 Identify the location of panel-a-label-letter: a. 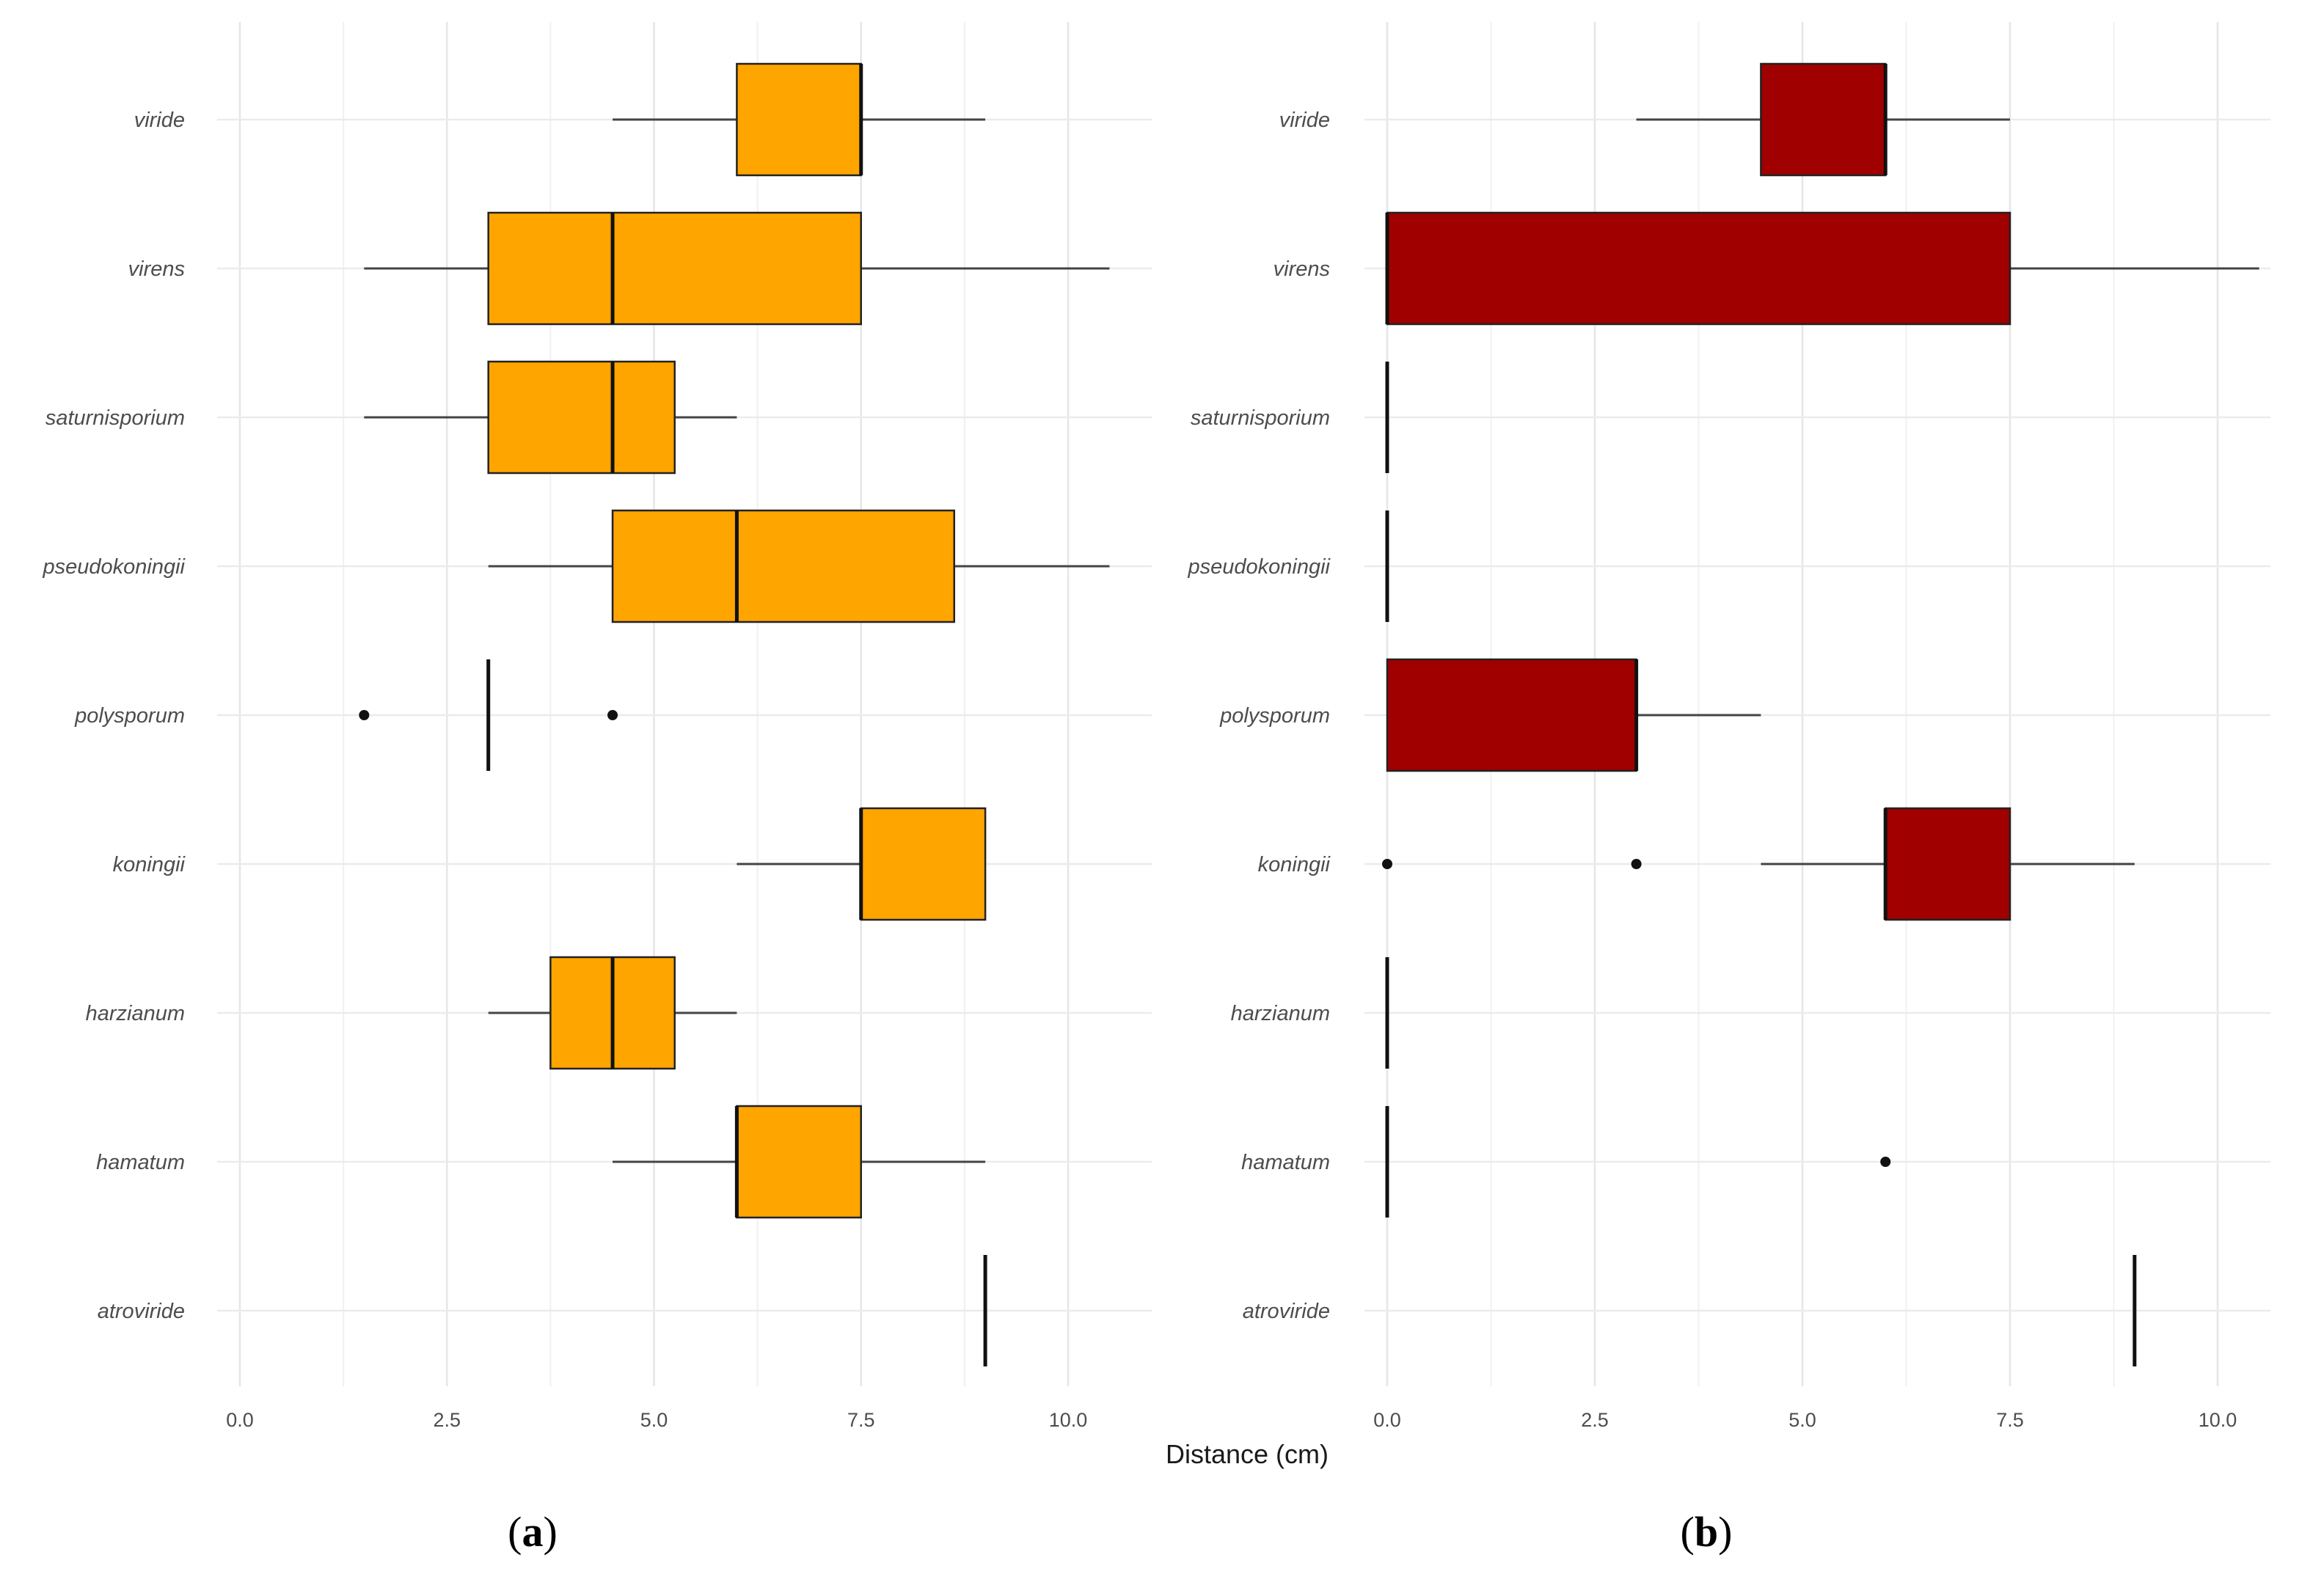
(533, 1532).